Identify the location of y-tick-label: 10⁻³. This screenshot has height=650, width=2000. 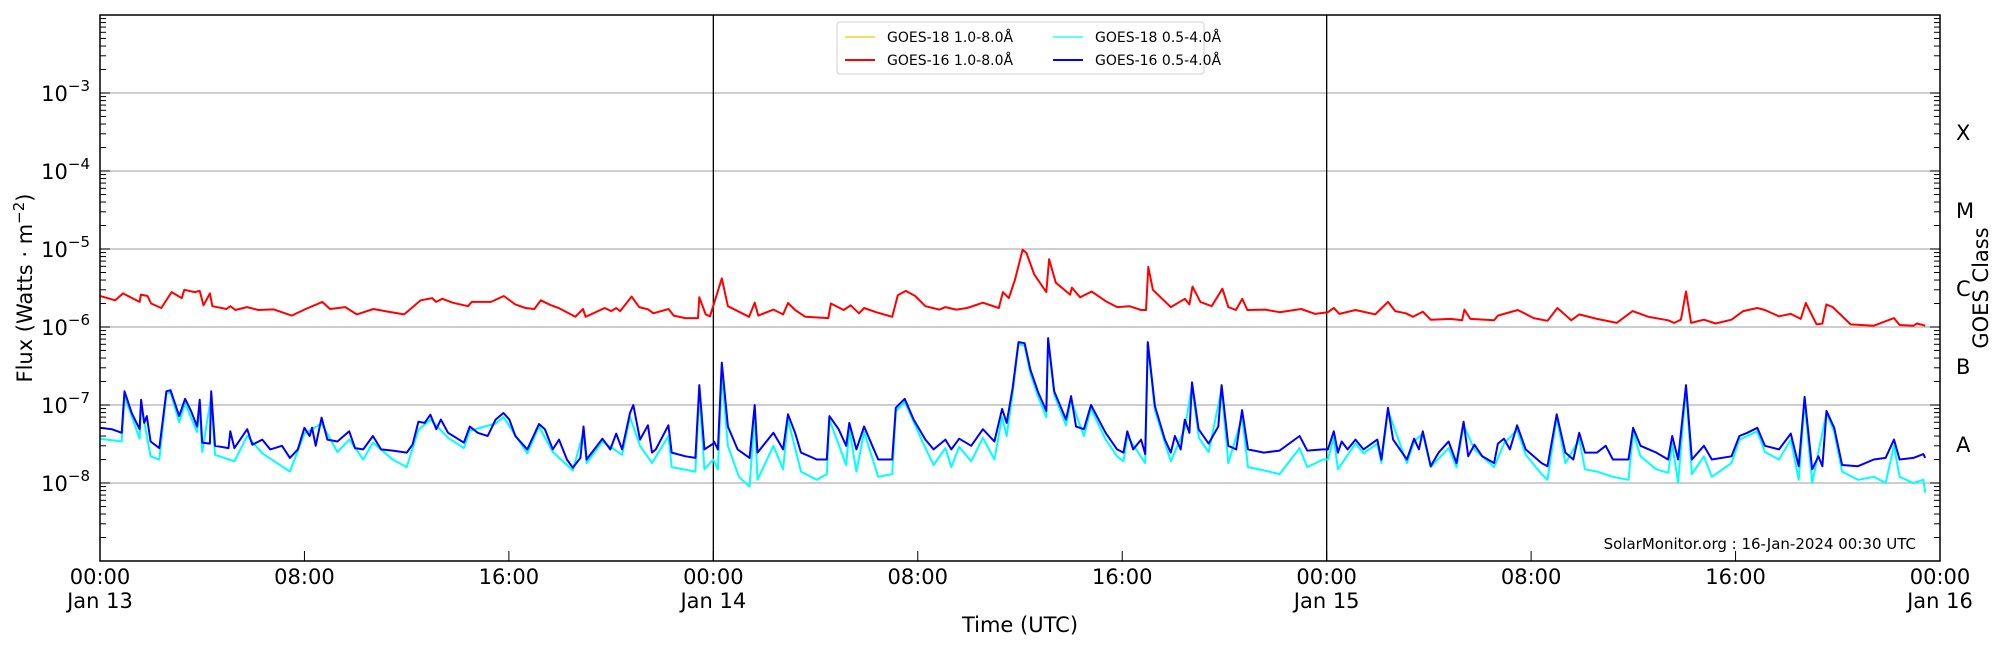
(65, 91).